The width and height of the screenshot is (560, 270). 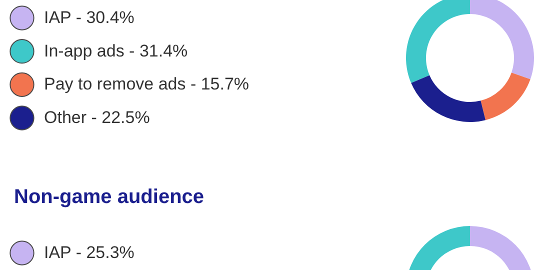 I want to click on chart-title: Non-game audience, so click(x=109, y=197).